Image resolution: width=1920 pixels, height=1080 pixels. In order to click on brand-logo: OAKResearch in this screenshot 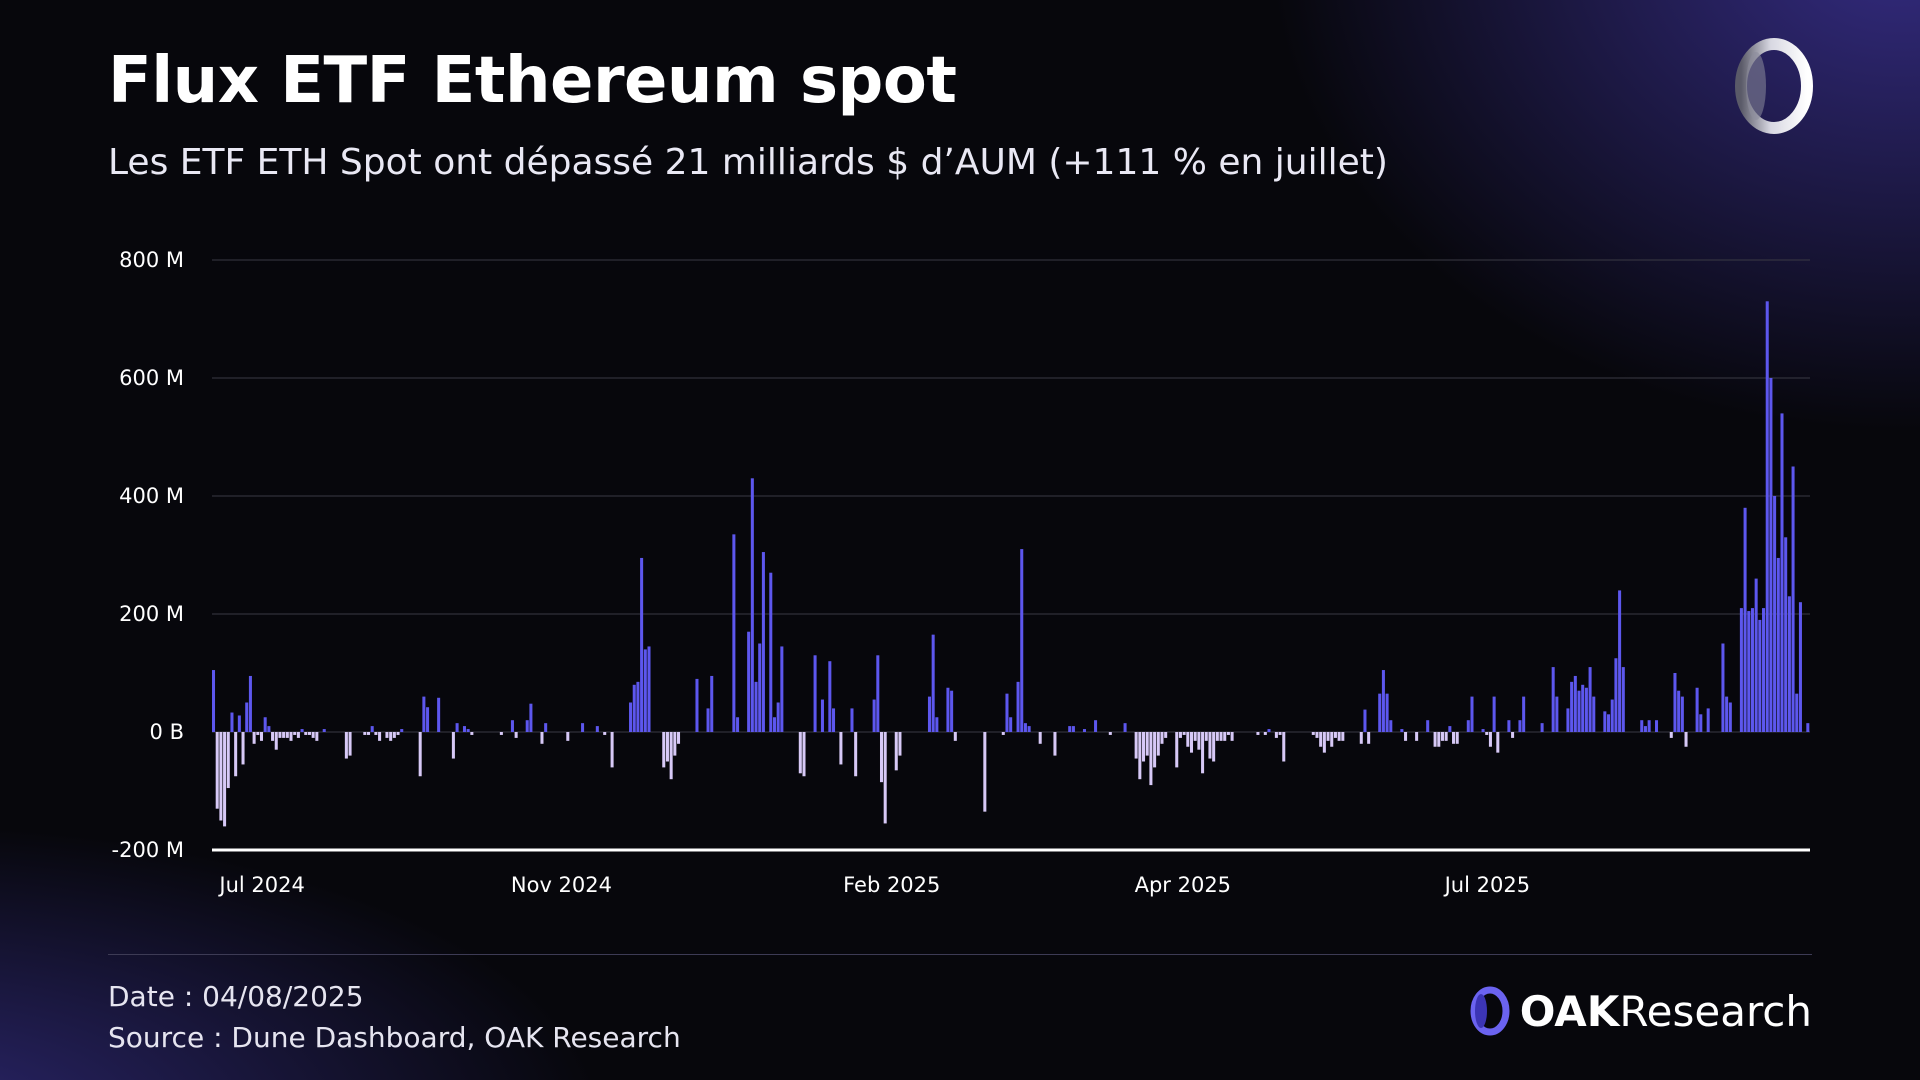, I will do `click(1640, 1011)`.